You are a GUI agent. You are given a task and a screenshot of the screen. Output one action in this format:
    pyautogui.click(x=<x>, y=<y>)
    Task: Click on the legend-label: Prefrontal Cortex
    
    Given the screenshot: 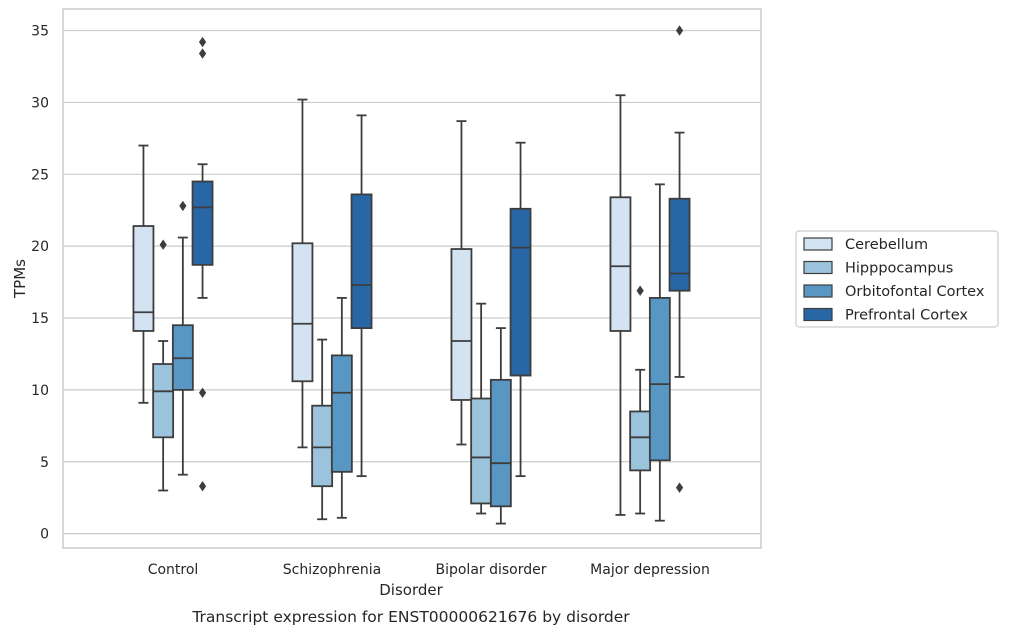 What is the action you would take?
    pyautogui.click(x=906, y=316)
    